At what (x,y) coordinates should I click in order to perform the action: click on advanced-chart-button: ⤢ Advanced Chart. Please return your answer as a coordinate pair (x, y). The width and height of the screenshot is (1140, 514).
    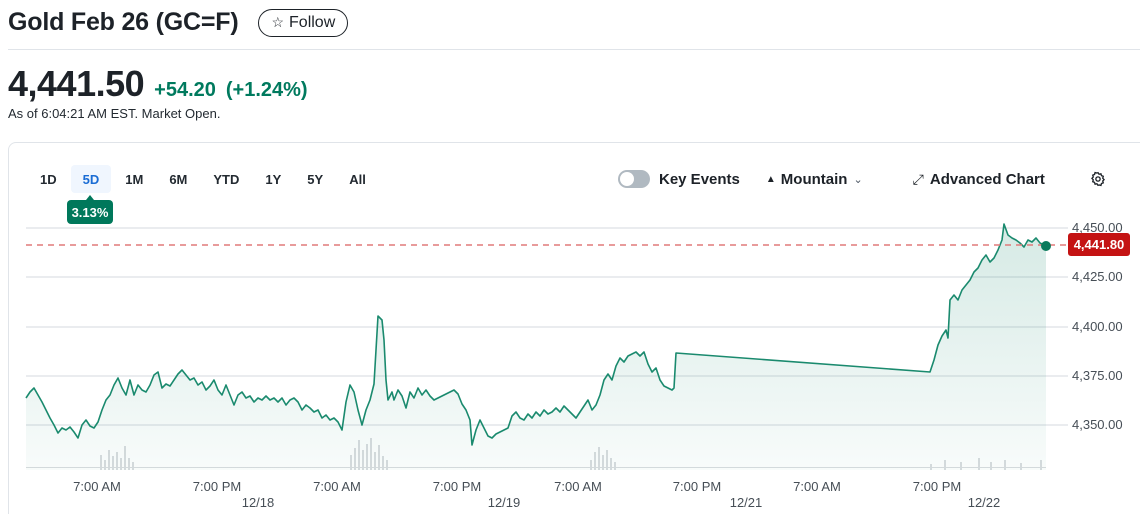
    Looking at the image, I should click on (979, 179).